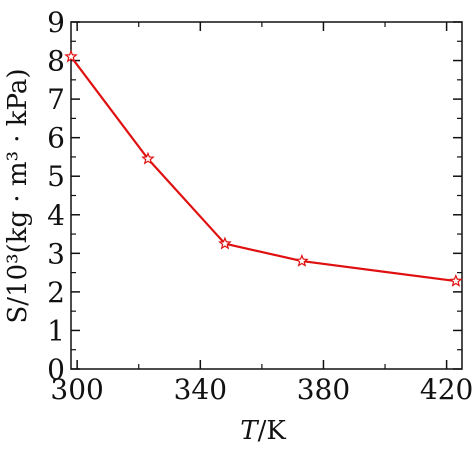 The image size is (472, 449). What do you see at coordinates (18, 195) in the screenshot?
I see `y-axis-label: S/10³(kg · m³ · kPa)` at bounding box center [18, 195].